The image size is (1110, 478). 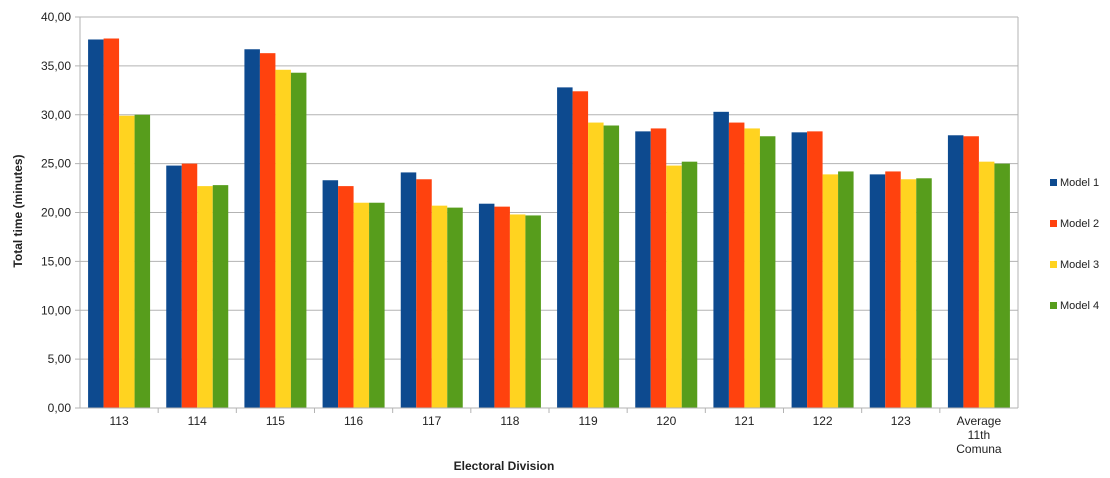 What do you see at coordinates (504, 466) in the screenshot?
I see `x-axis-title: Electoral Division` at bounding box center [504, 466].